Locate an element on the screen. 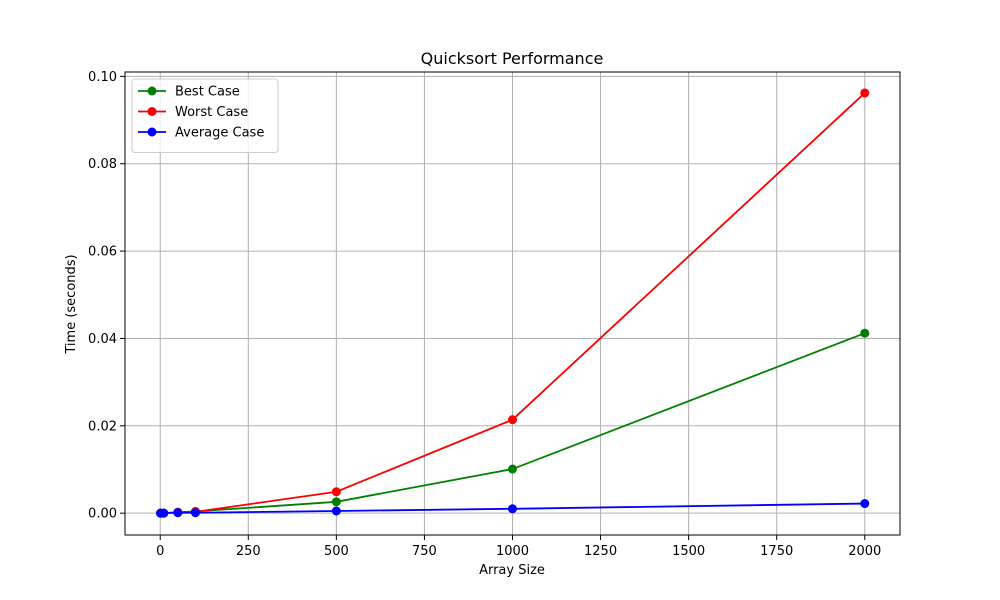  x-tick-label: 0 is located at coordinates (160, 551).